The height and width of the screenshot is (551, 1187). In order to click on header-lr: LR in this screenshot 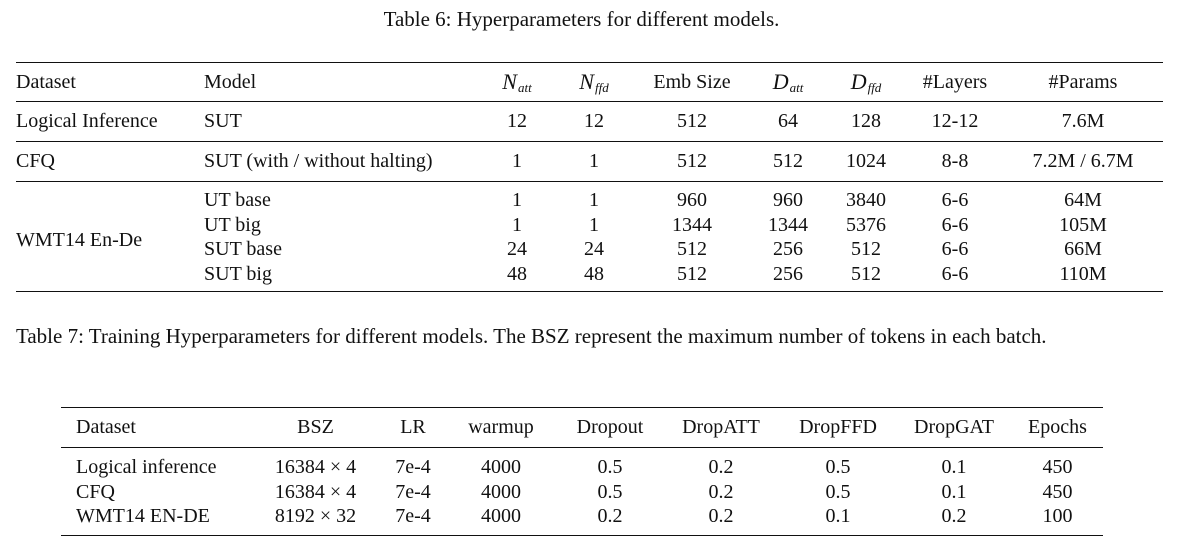, I will do `click(413, 427)`.